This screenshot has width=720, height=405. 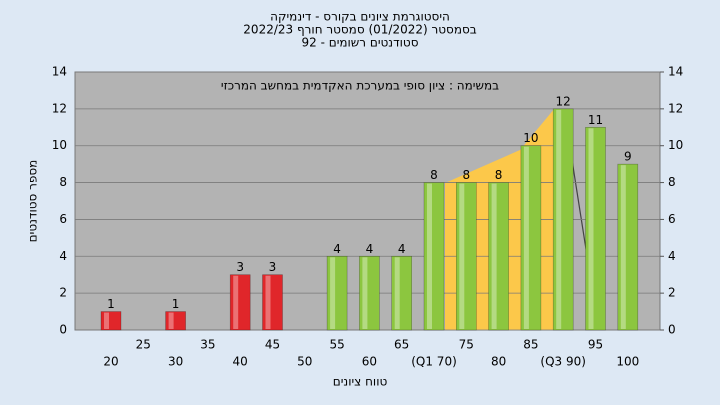 I want to click on y-tick-label: 14, so click(x=59, y=72).